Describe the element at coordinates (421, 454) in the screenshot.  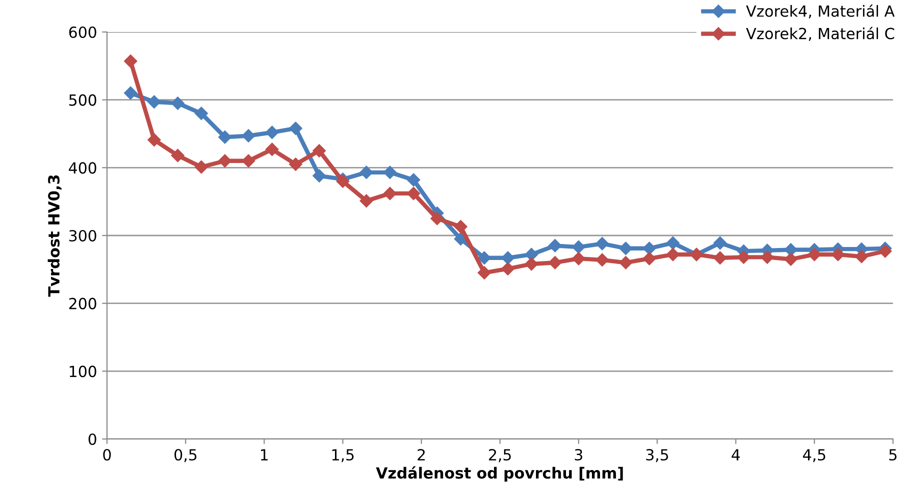
I see `x-tick-label: 2` at that location.